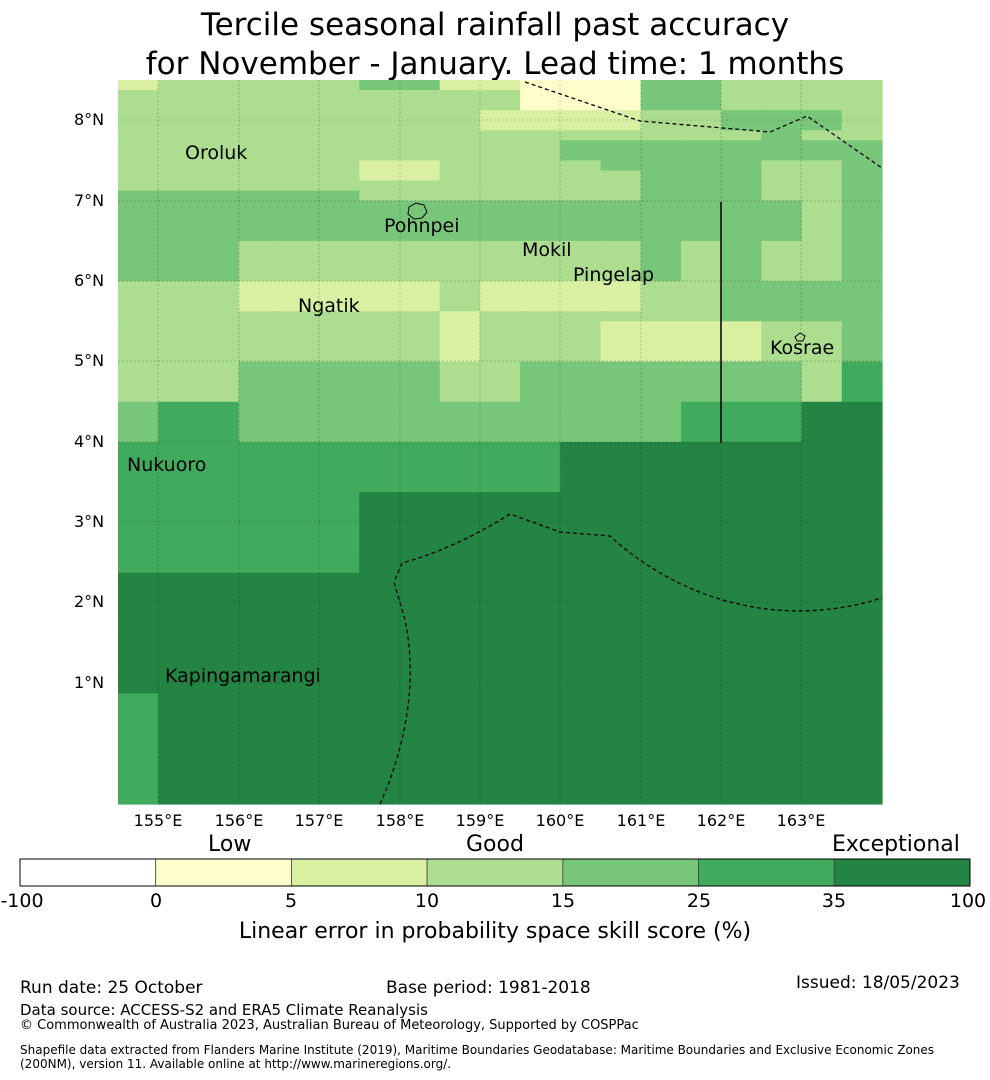  I want to click on eez-boundary-north, so click(703, 125).